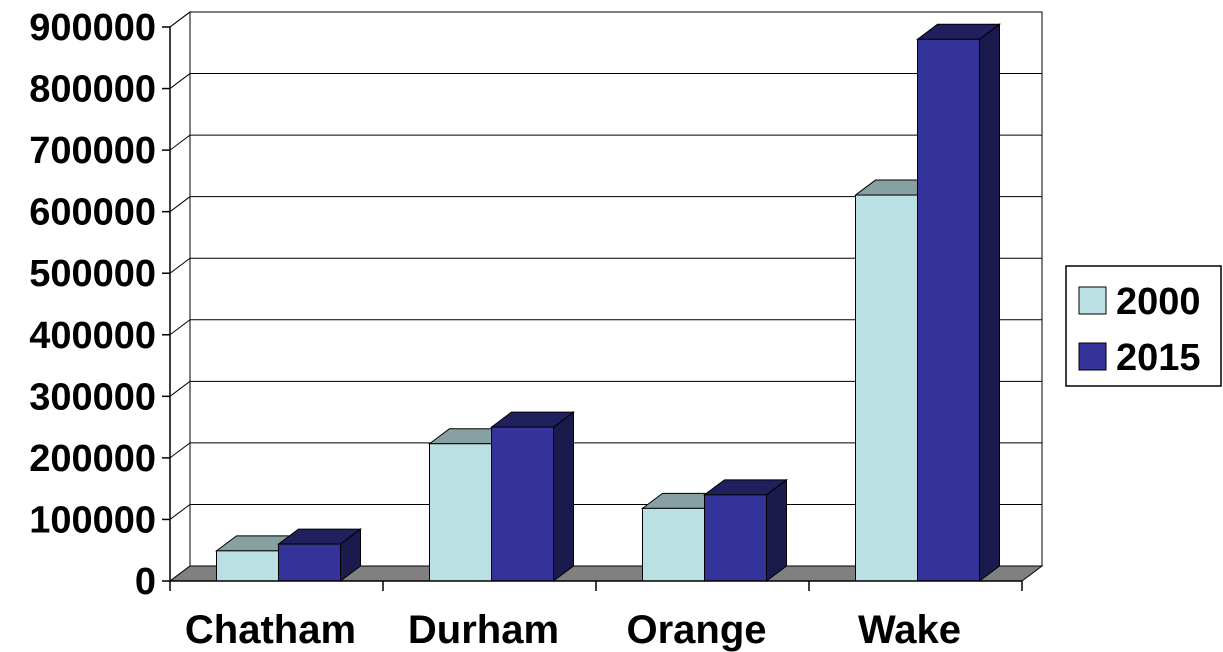 This screenshot has height=652, width=1223. Describe the element at coordinates (1092, 300) in the screenshot. I see `legend-swatch-2000` at that location.